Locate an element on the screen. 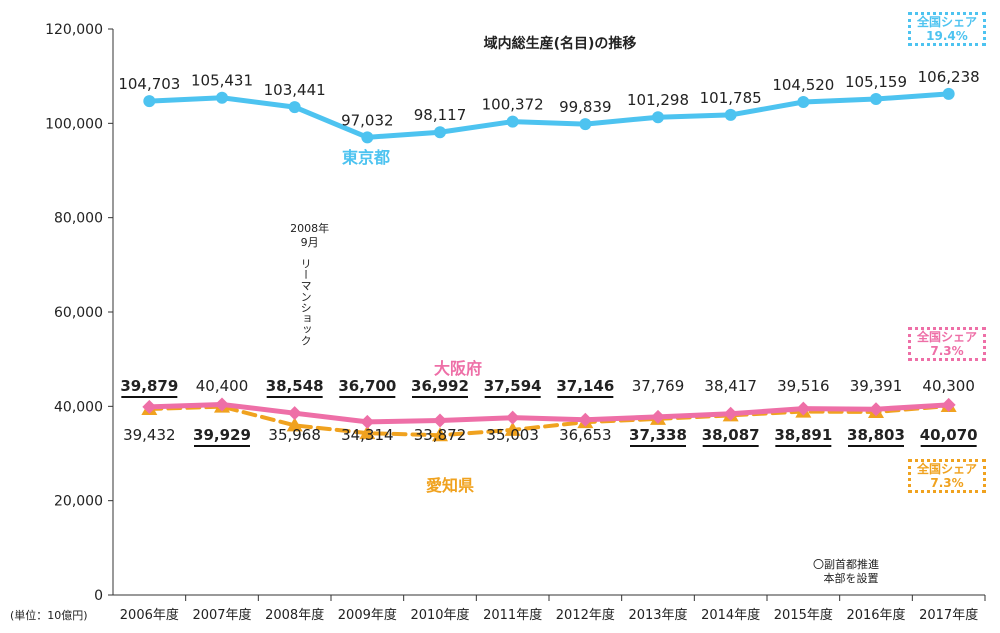 The image size is (1000, 633). data-label-tokyo: 99,839 is located at coordinates (585, 107).